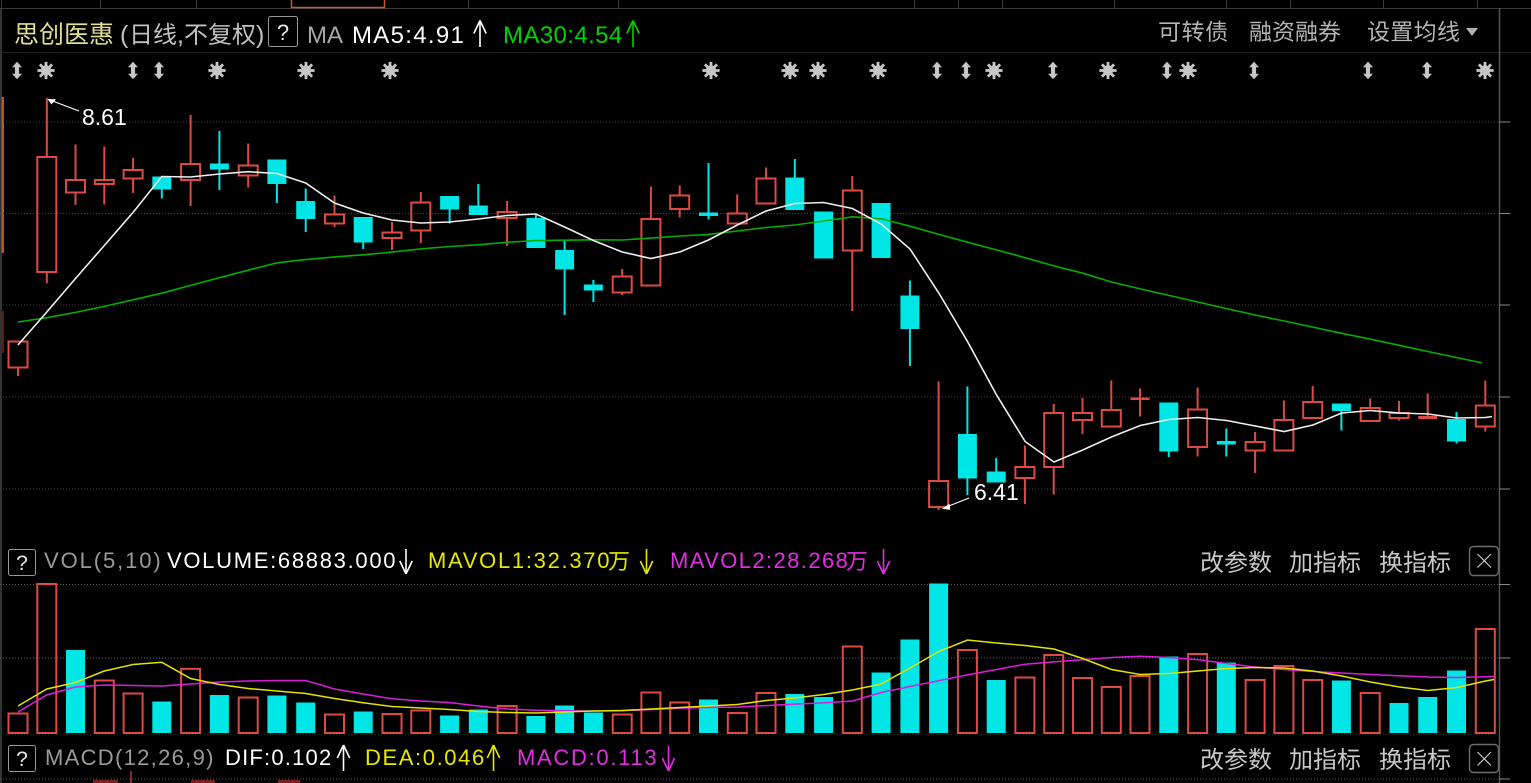 The height and width of the screenshot is (783, 1531). Describe the element at coordinates (104, 117) in the screenshot. I see `svg-text: 8.61` at that location.